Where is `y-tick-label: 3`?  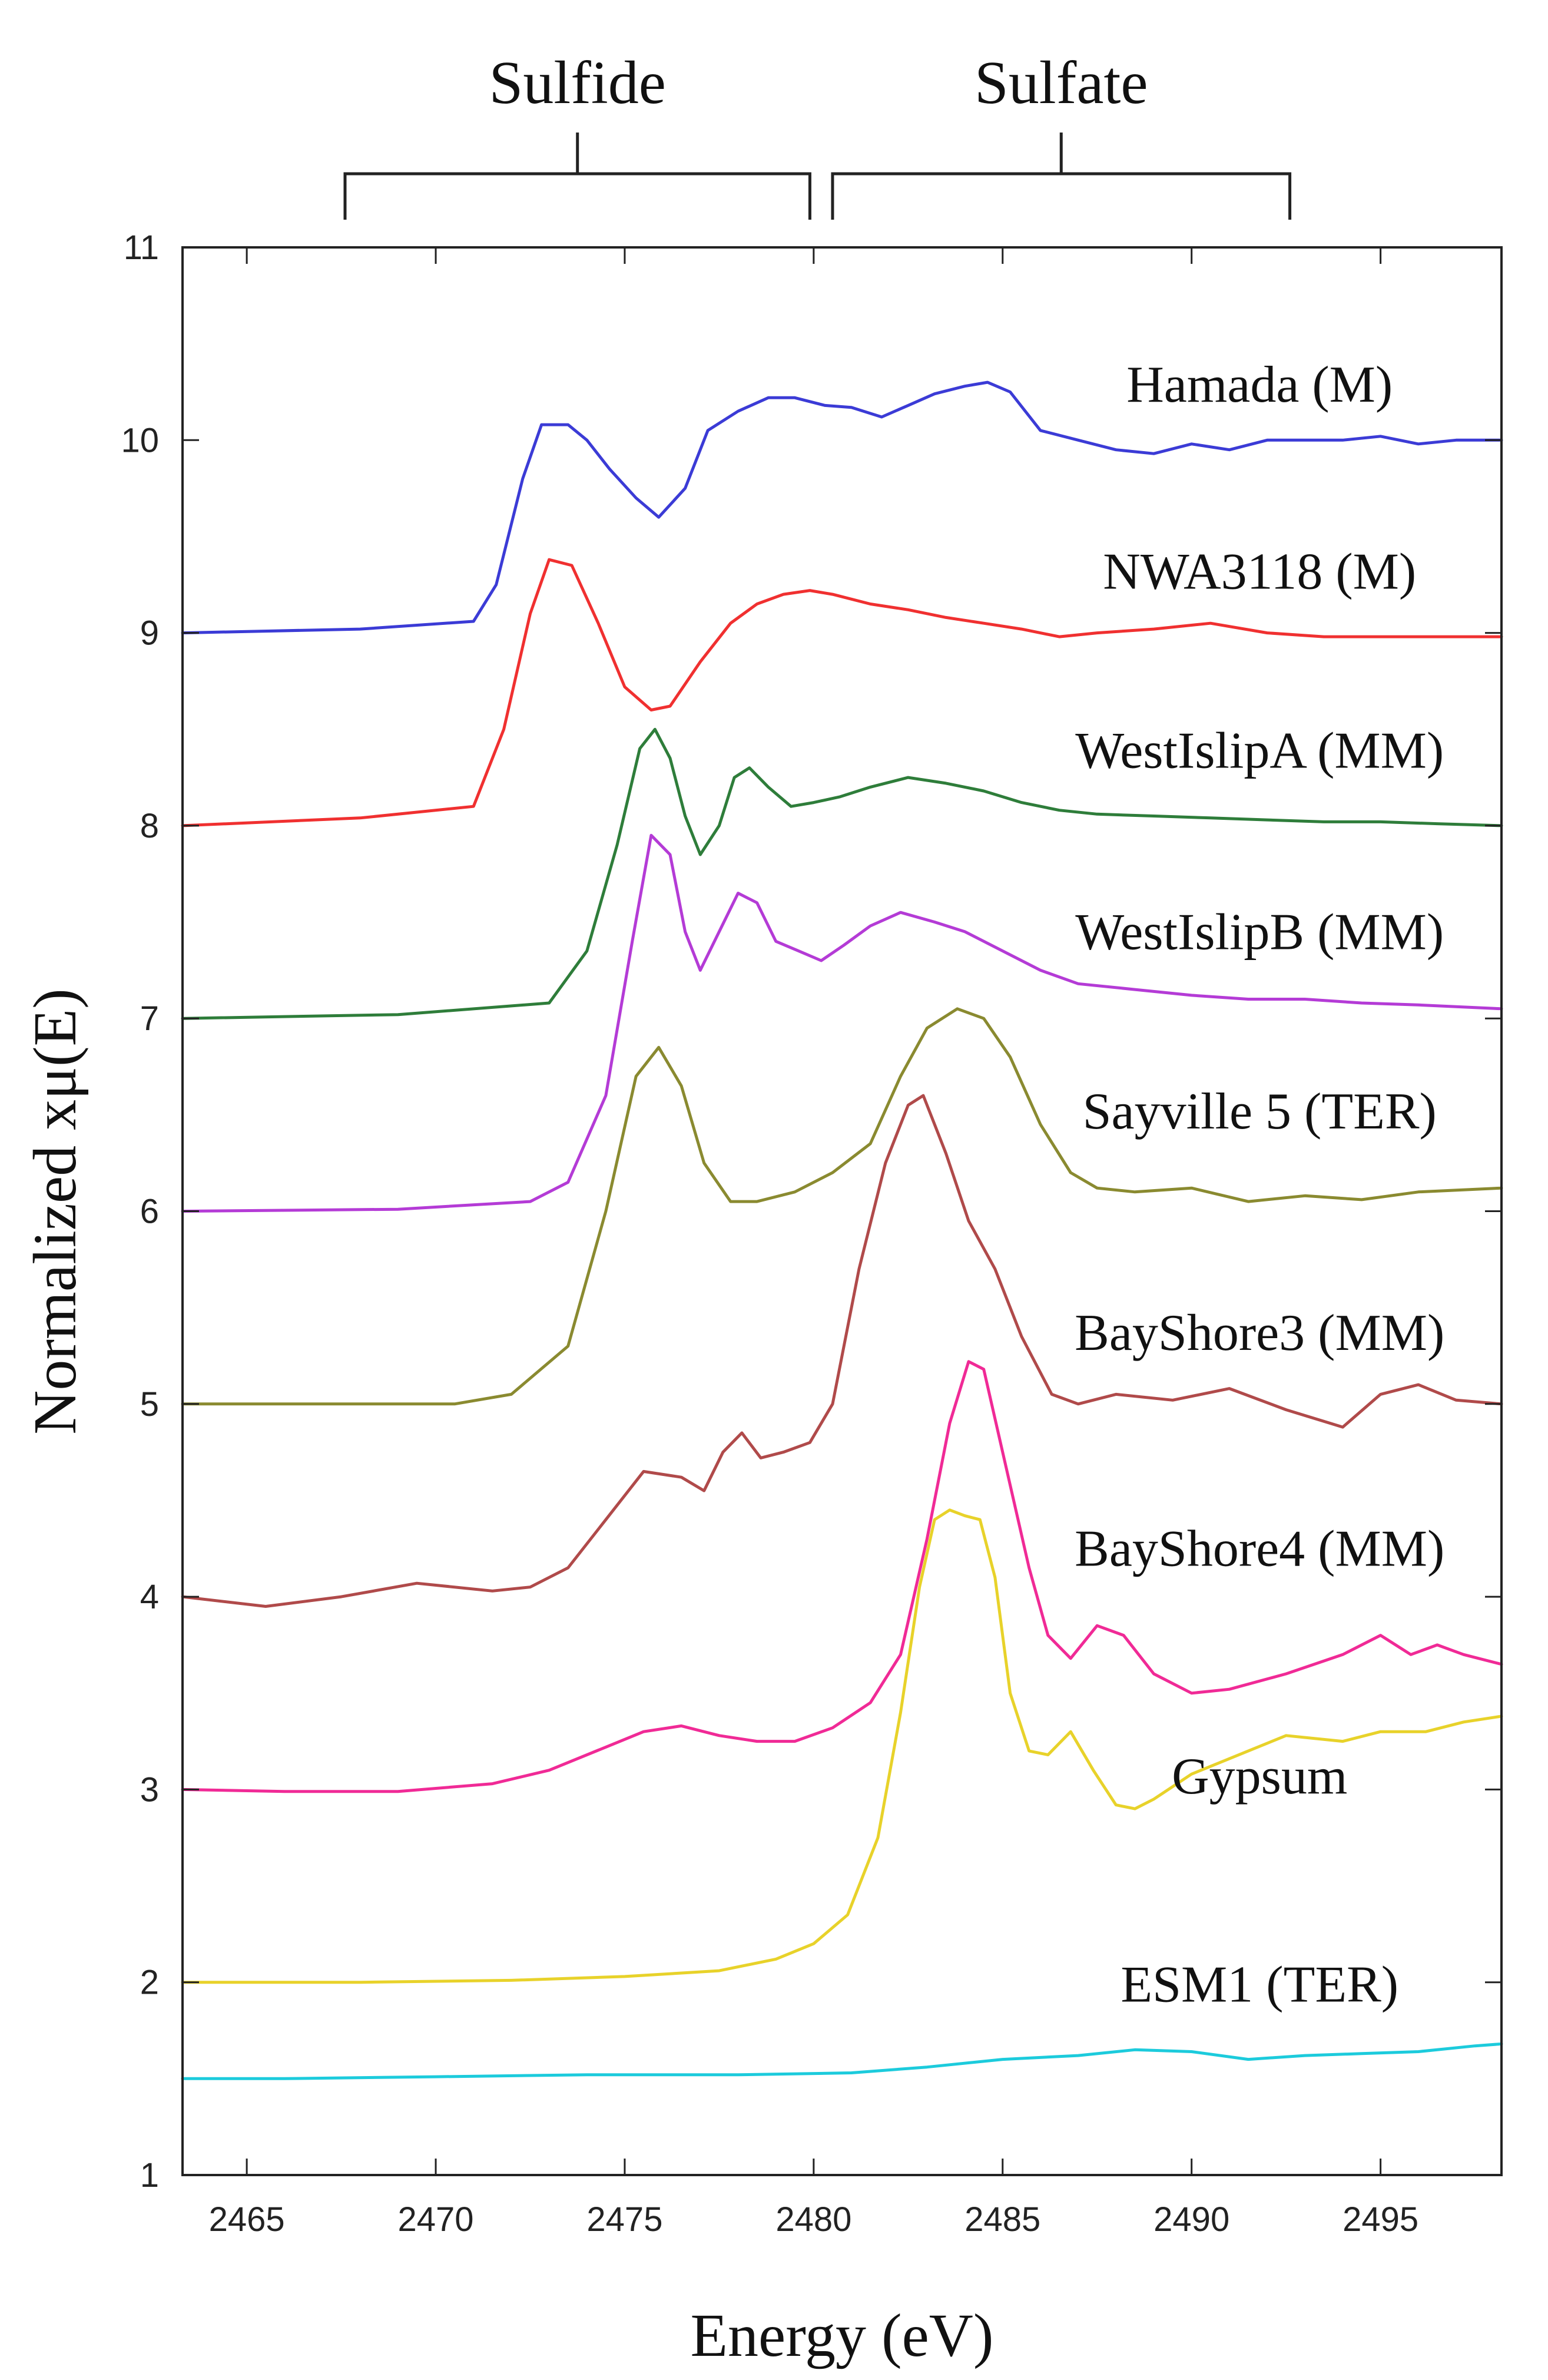 y-tick-label: 3 is located at coordinates (149, 1789).